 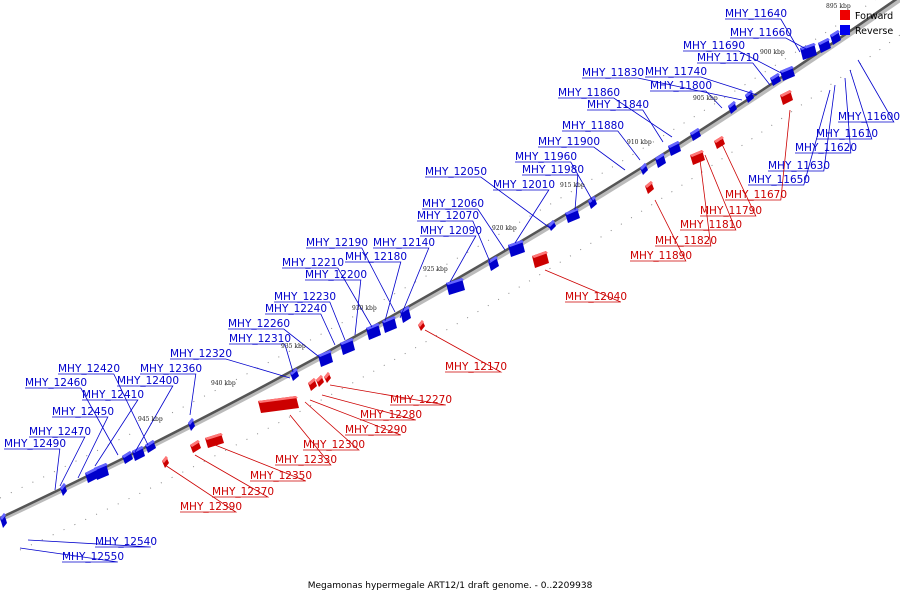 I want to click on forward-gene-label: MHY_11820, so click(x=686, y=241).